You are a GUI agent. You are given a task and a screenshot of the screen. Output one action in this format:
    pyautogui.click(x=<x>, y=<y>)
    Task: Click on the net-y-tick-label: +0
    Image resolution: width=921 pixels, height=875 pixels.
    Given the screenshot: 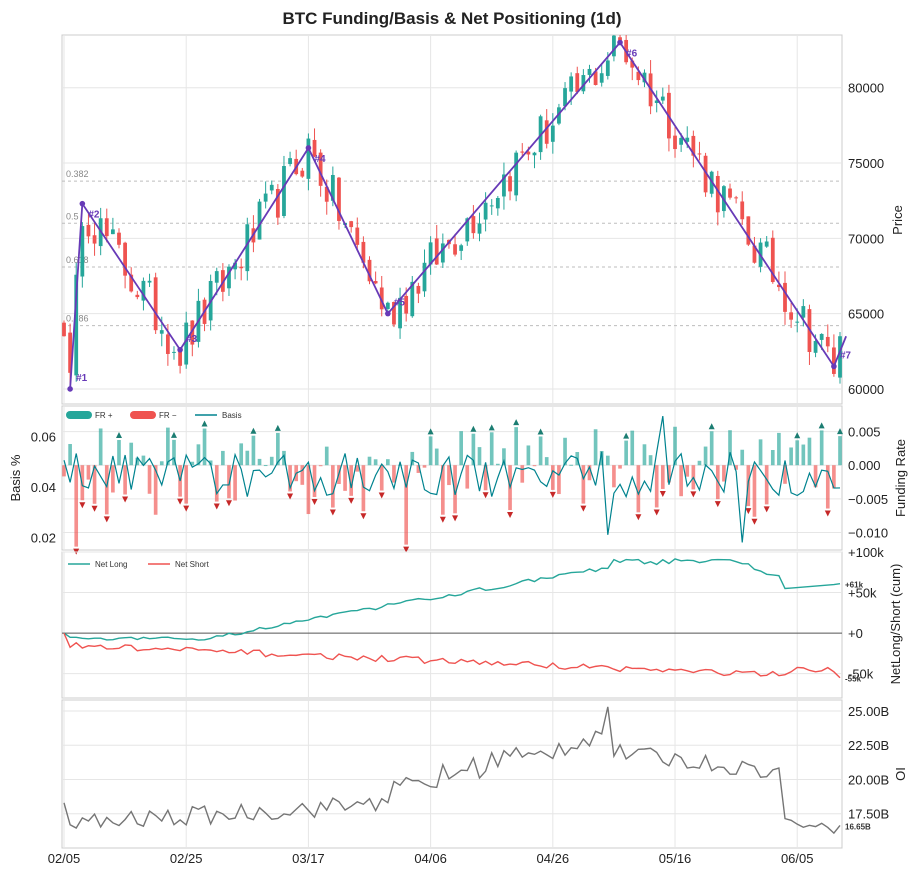 What is the action you would take?
    pyautogui.click(x=855, y=633)
    